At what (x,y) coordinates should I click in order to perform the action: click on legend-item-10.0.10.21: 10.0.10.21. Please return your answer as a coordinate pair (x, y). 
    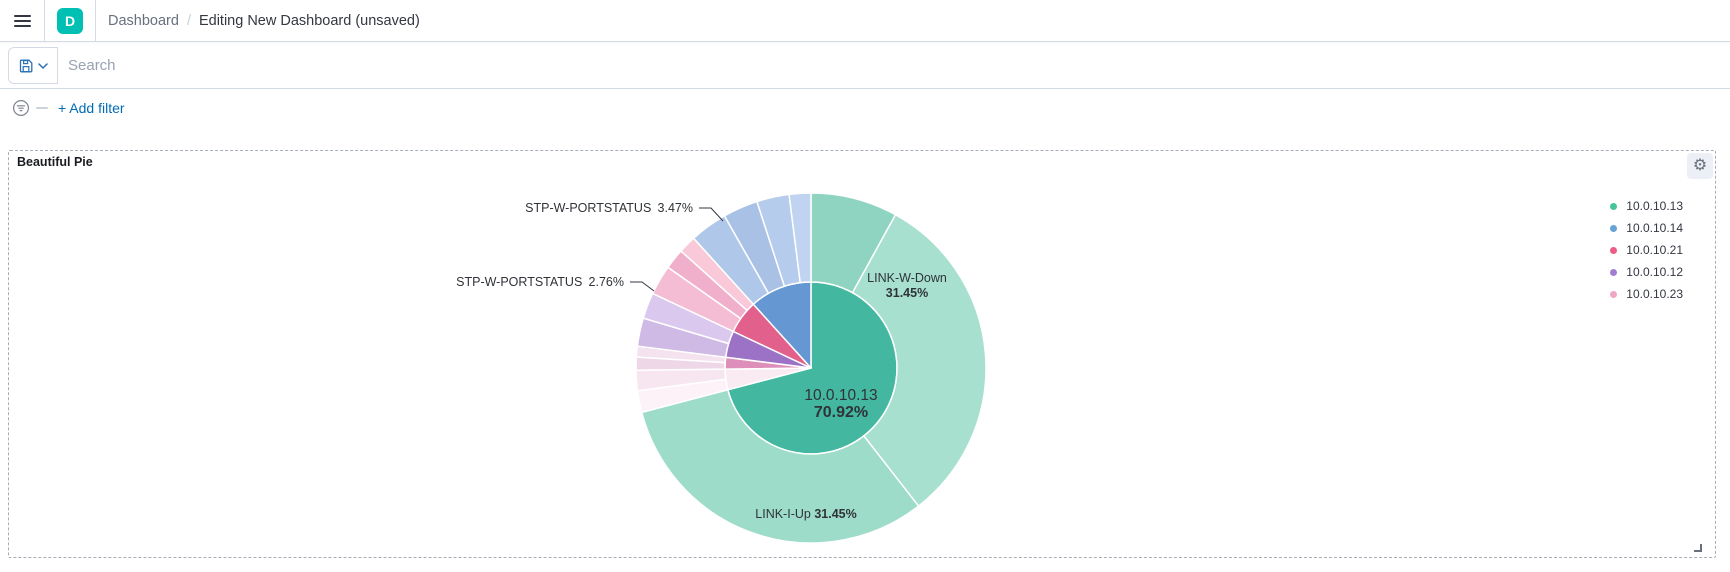
    Looking at the image, I should click on (1646, 250).